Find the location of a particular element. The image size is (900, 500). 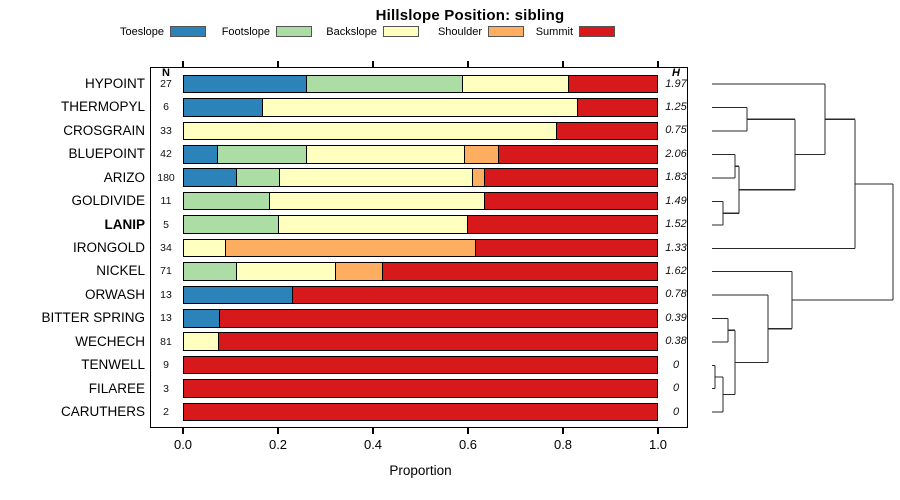

legend-item-toeslope: Toeslope is located at coordinates (163, 32).